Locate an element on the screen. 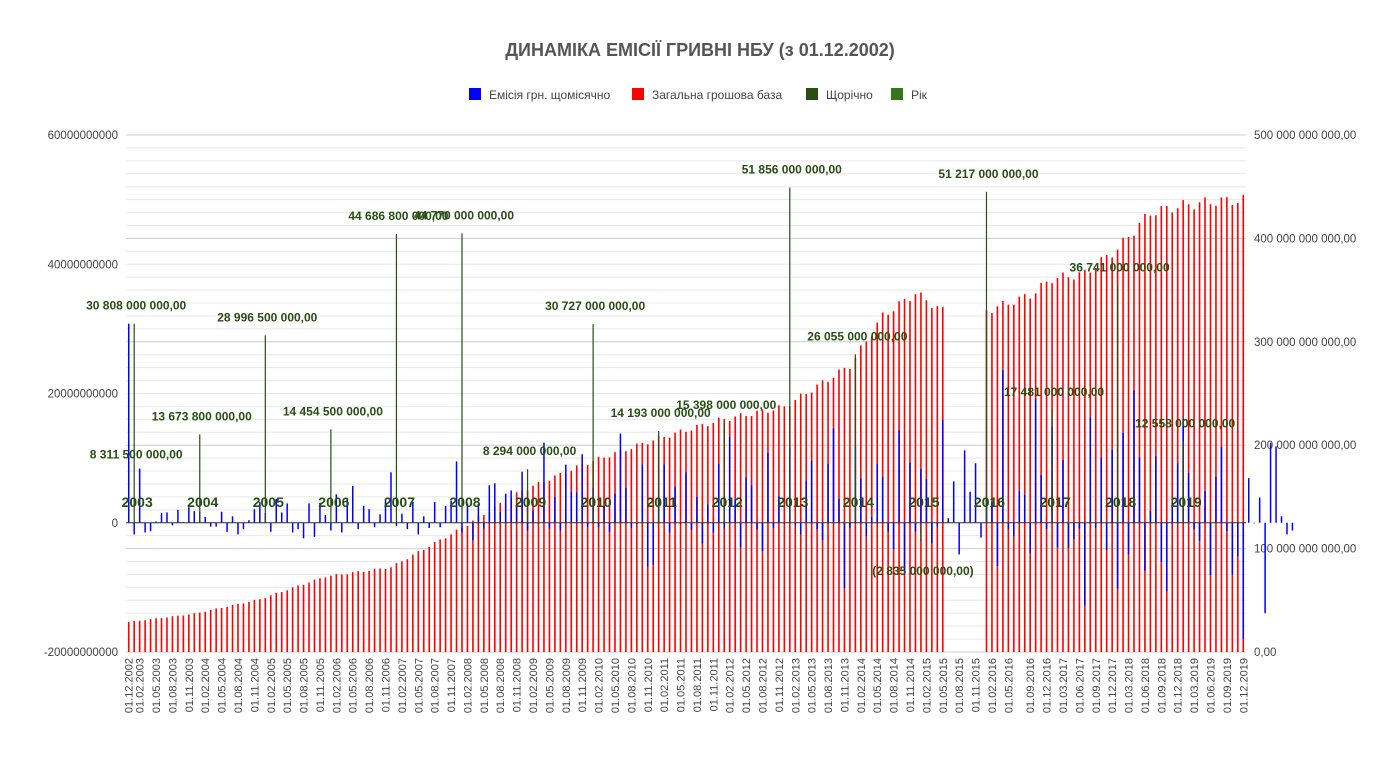  x-tick-label: 01.08.2011 is located at coordinates (698, 685).